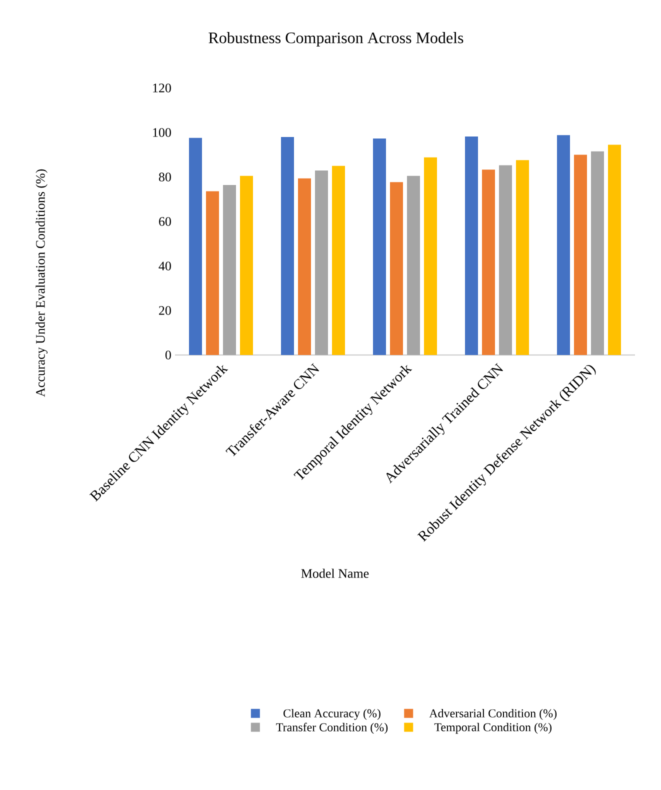  Describe the element at coordinates (332, 714) in the screenshot. I see `legend-label: Clean Accuracy (%)` at that location.